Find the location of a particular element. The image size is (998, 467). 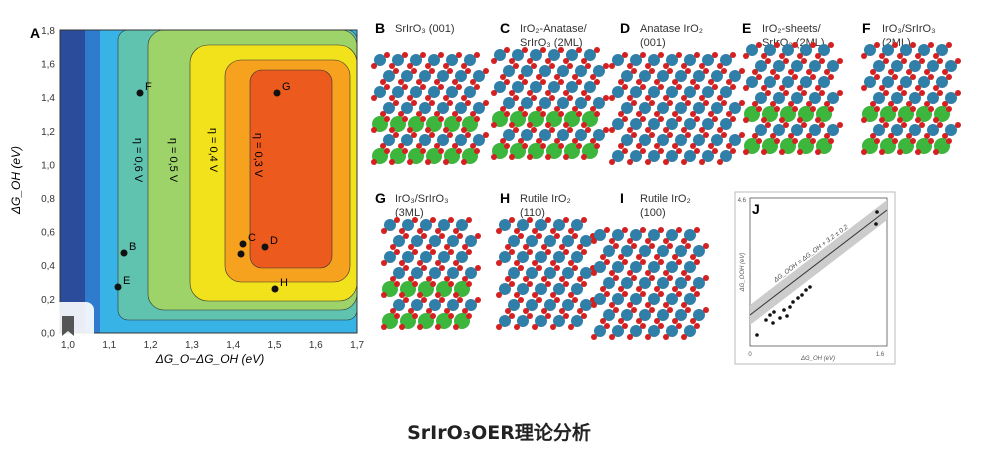

x-tick-label: 1,7 is located at coordinates (357, 345).